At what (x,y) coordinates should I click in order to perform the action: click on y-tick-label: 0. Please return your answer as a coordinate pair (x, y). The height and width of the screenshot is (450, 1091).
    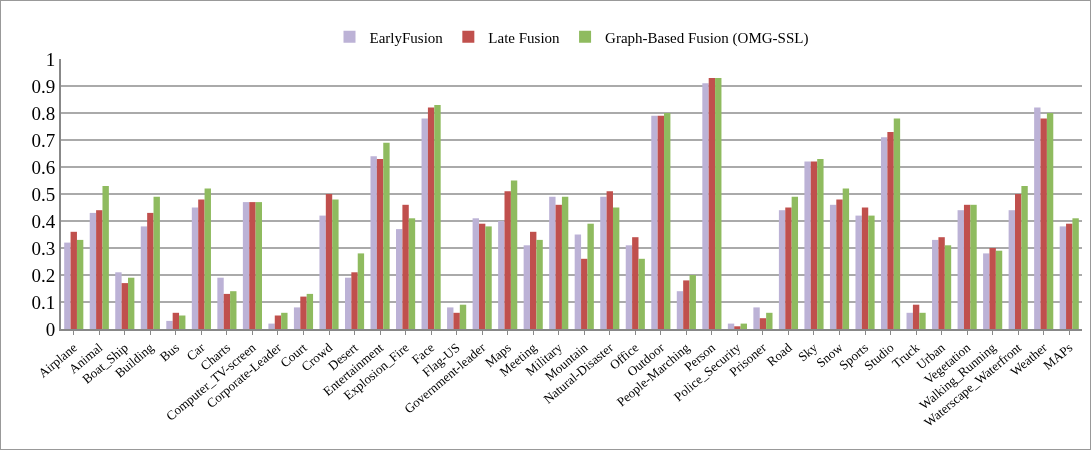
    Looking at the image, I should click on (50, 329).